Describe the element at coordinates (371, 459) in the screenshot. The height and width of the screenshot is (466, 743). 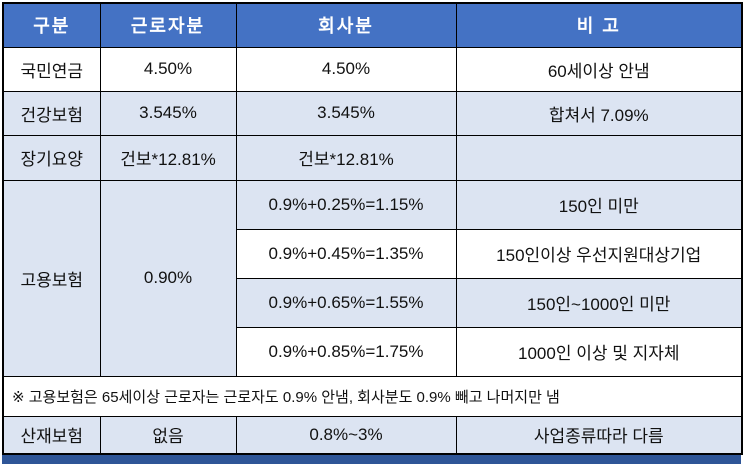
I see `bottom-accent-bar` at that location.